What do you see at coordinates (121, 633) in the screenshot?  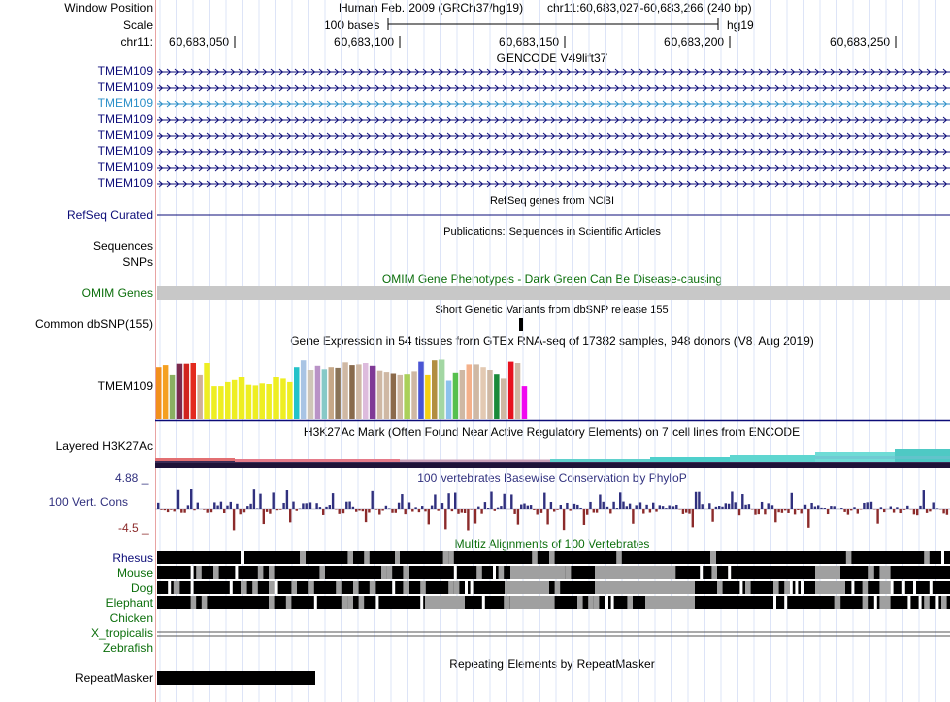 I see `multiz-species-x_tropicalis: X_tropicalis` at bounding box center [121, 633].